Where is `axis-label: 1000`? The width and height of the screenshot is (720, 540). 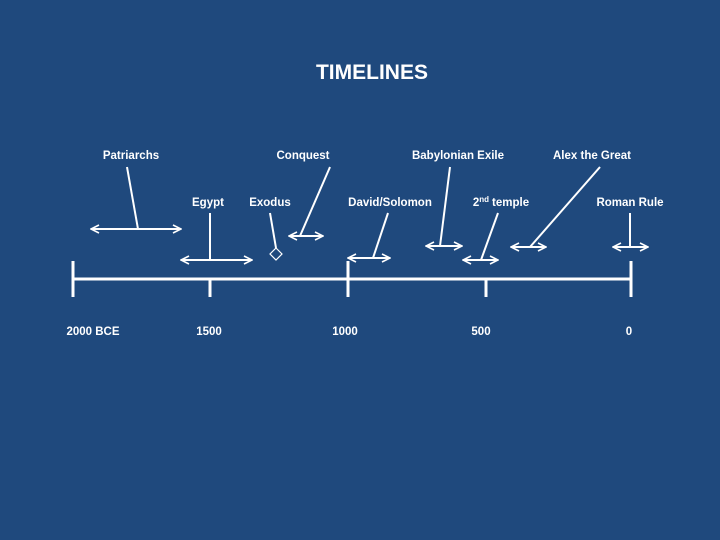
axis-label: 1000 is located at coordinates (345, 332).